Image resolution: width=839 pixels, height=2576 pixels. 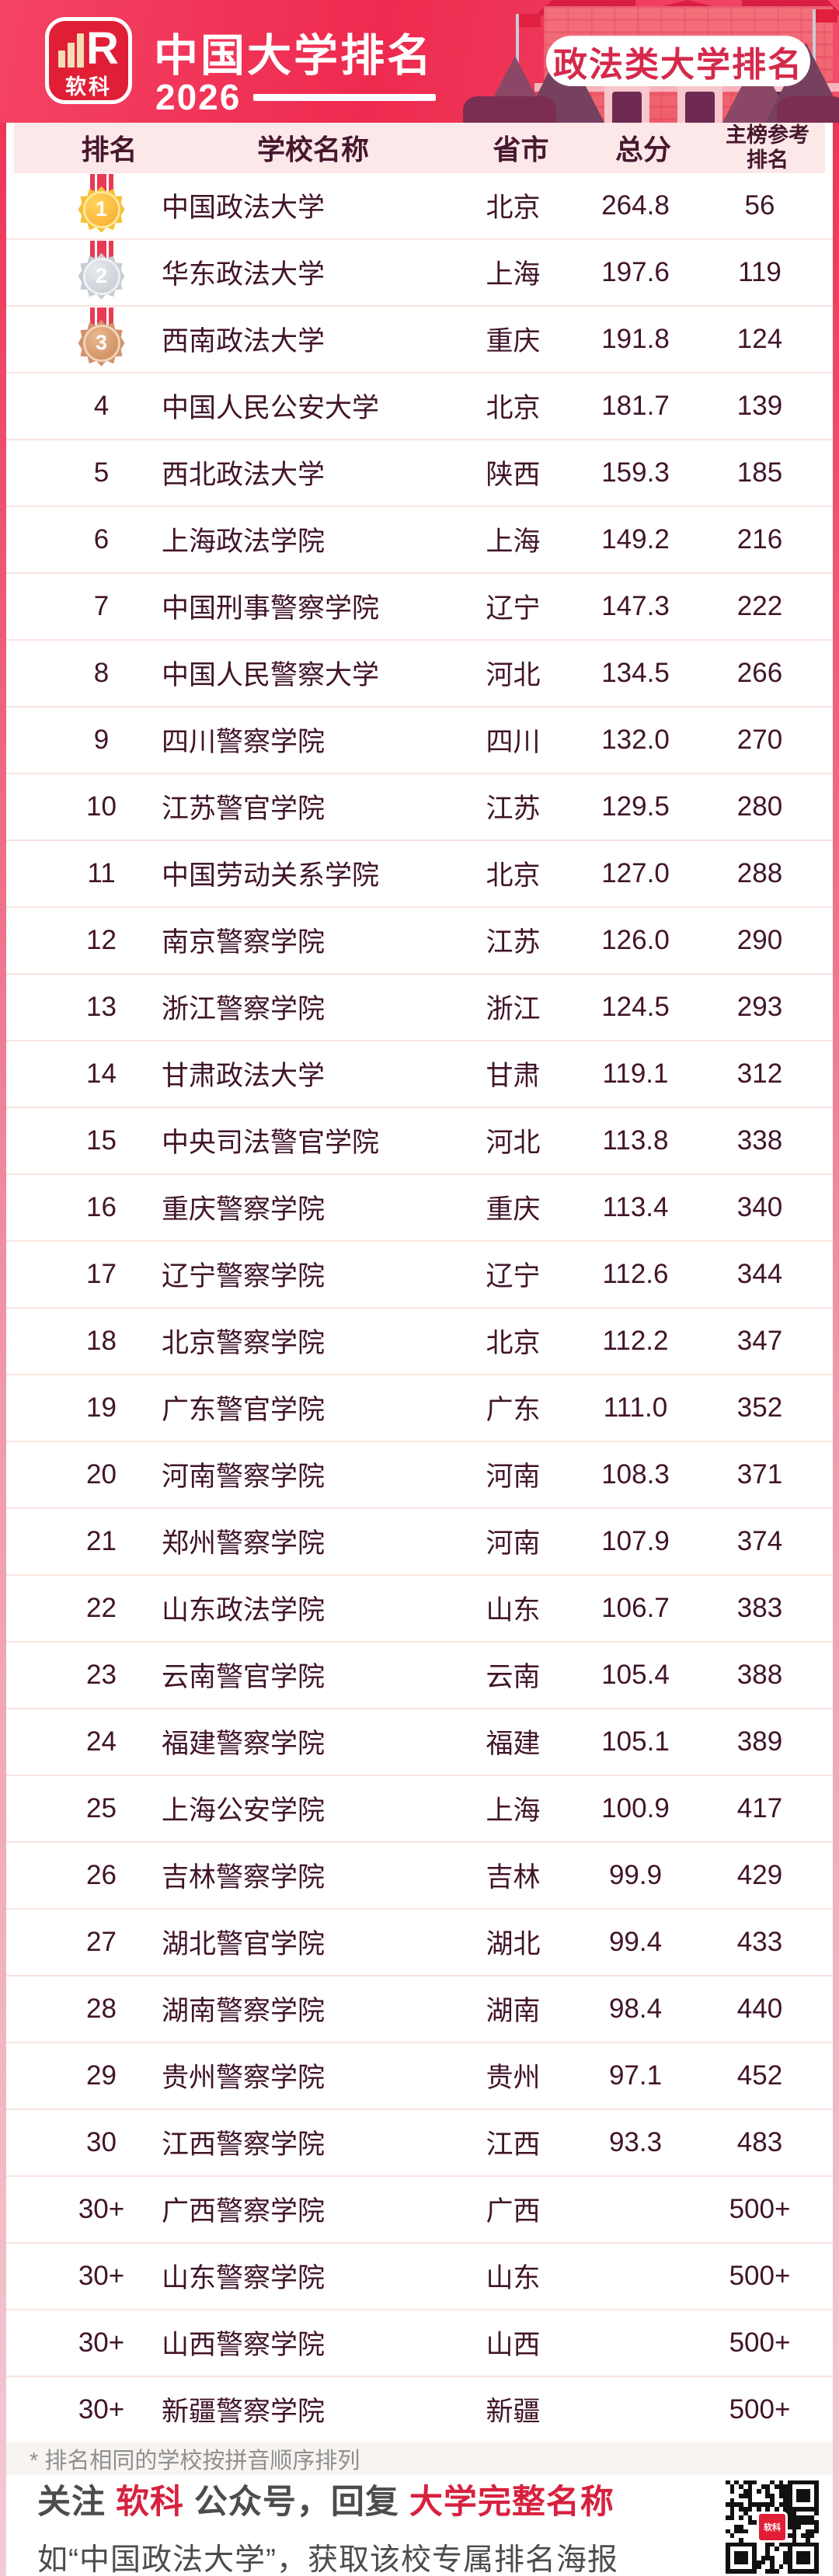 What do you see at coordinates (419, 1943) in the screenshot?
I see `table-row: 27 湖北警官学院 湖北 99.4 433` at bounding box center [419, 1943].